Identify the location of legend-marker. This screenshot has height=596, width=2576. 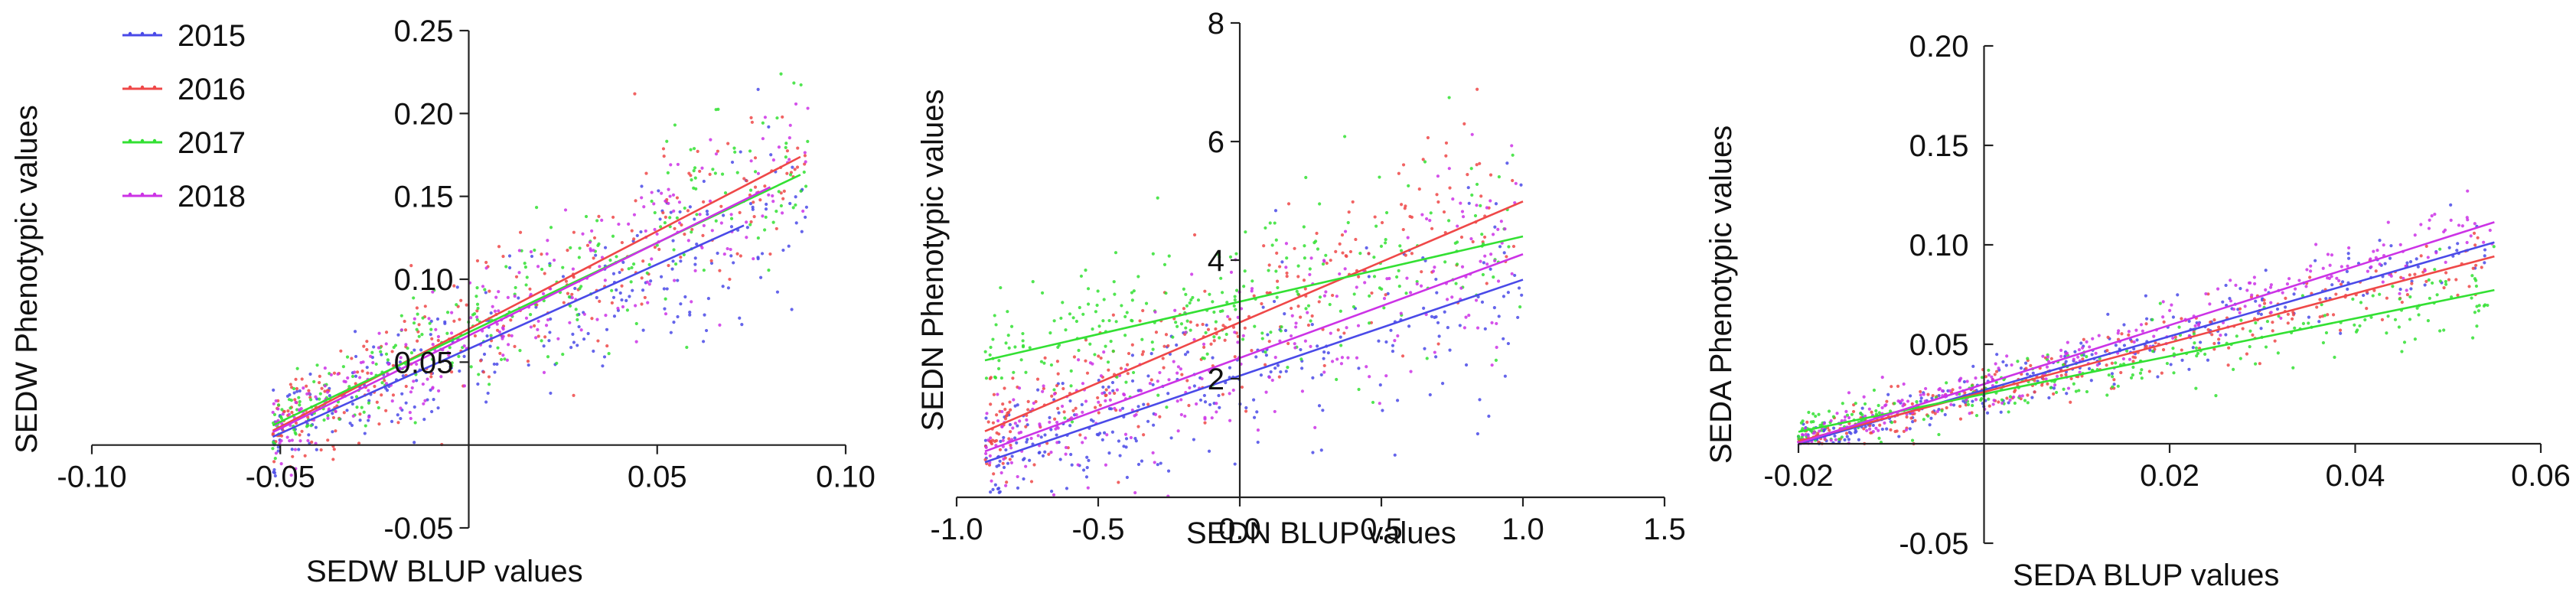
(142, 140).